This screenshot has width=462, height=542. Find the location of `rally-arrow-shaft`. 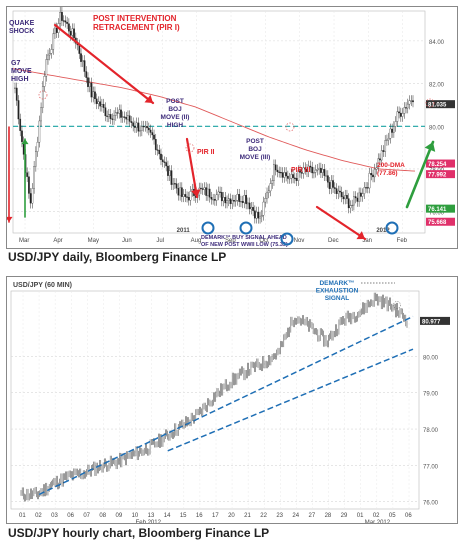

rally-arrow-shaft is located at coordinates (420, 174).